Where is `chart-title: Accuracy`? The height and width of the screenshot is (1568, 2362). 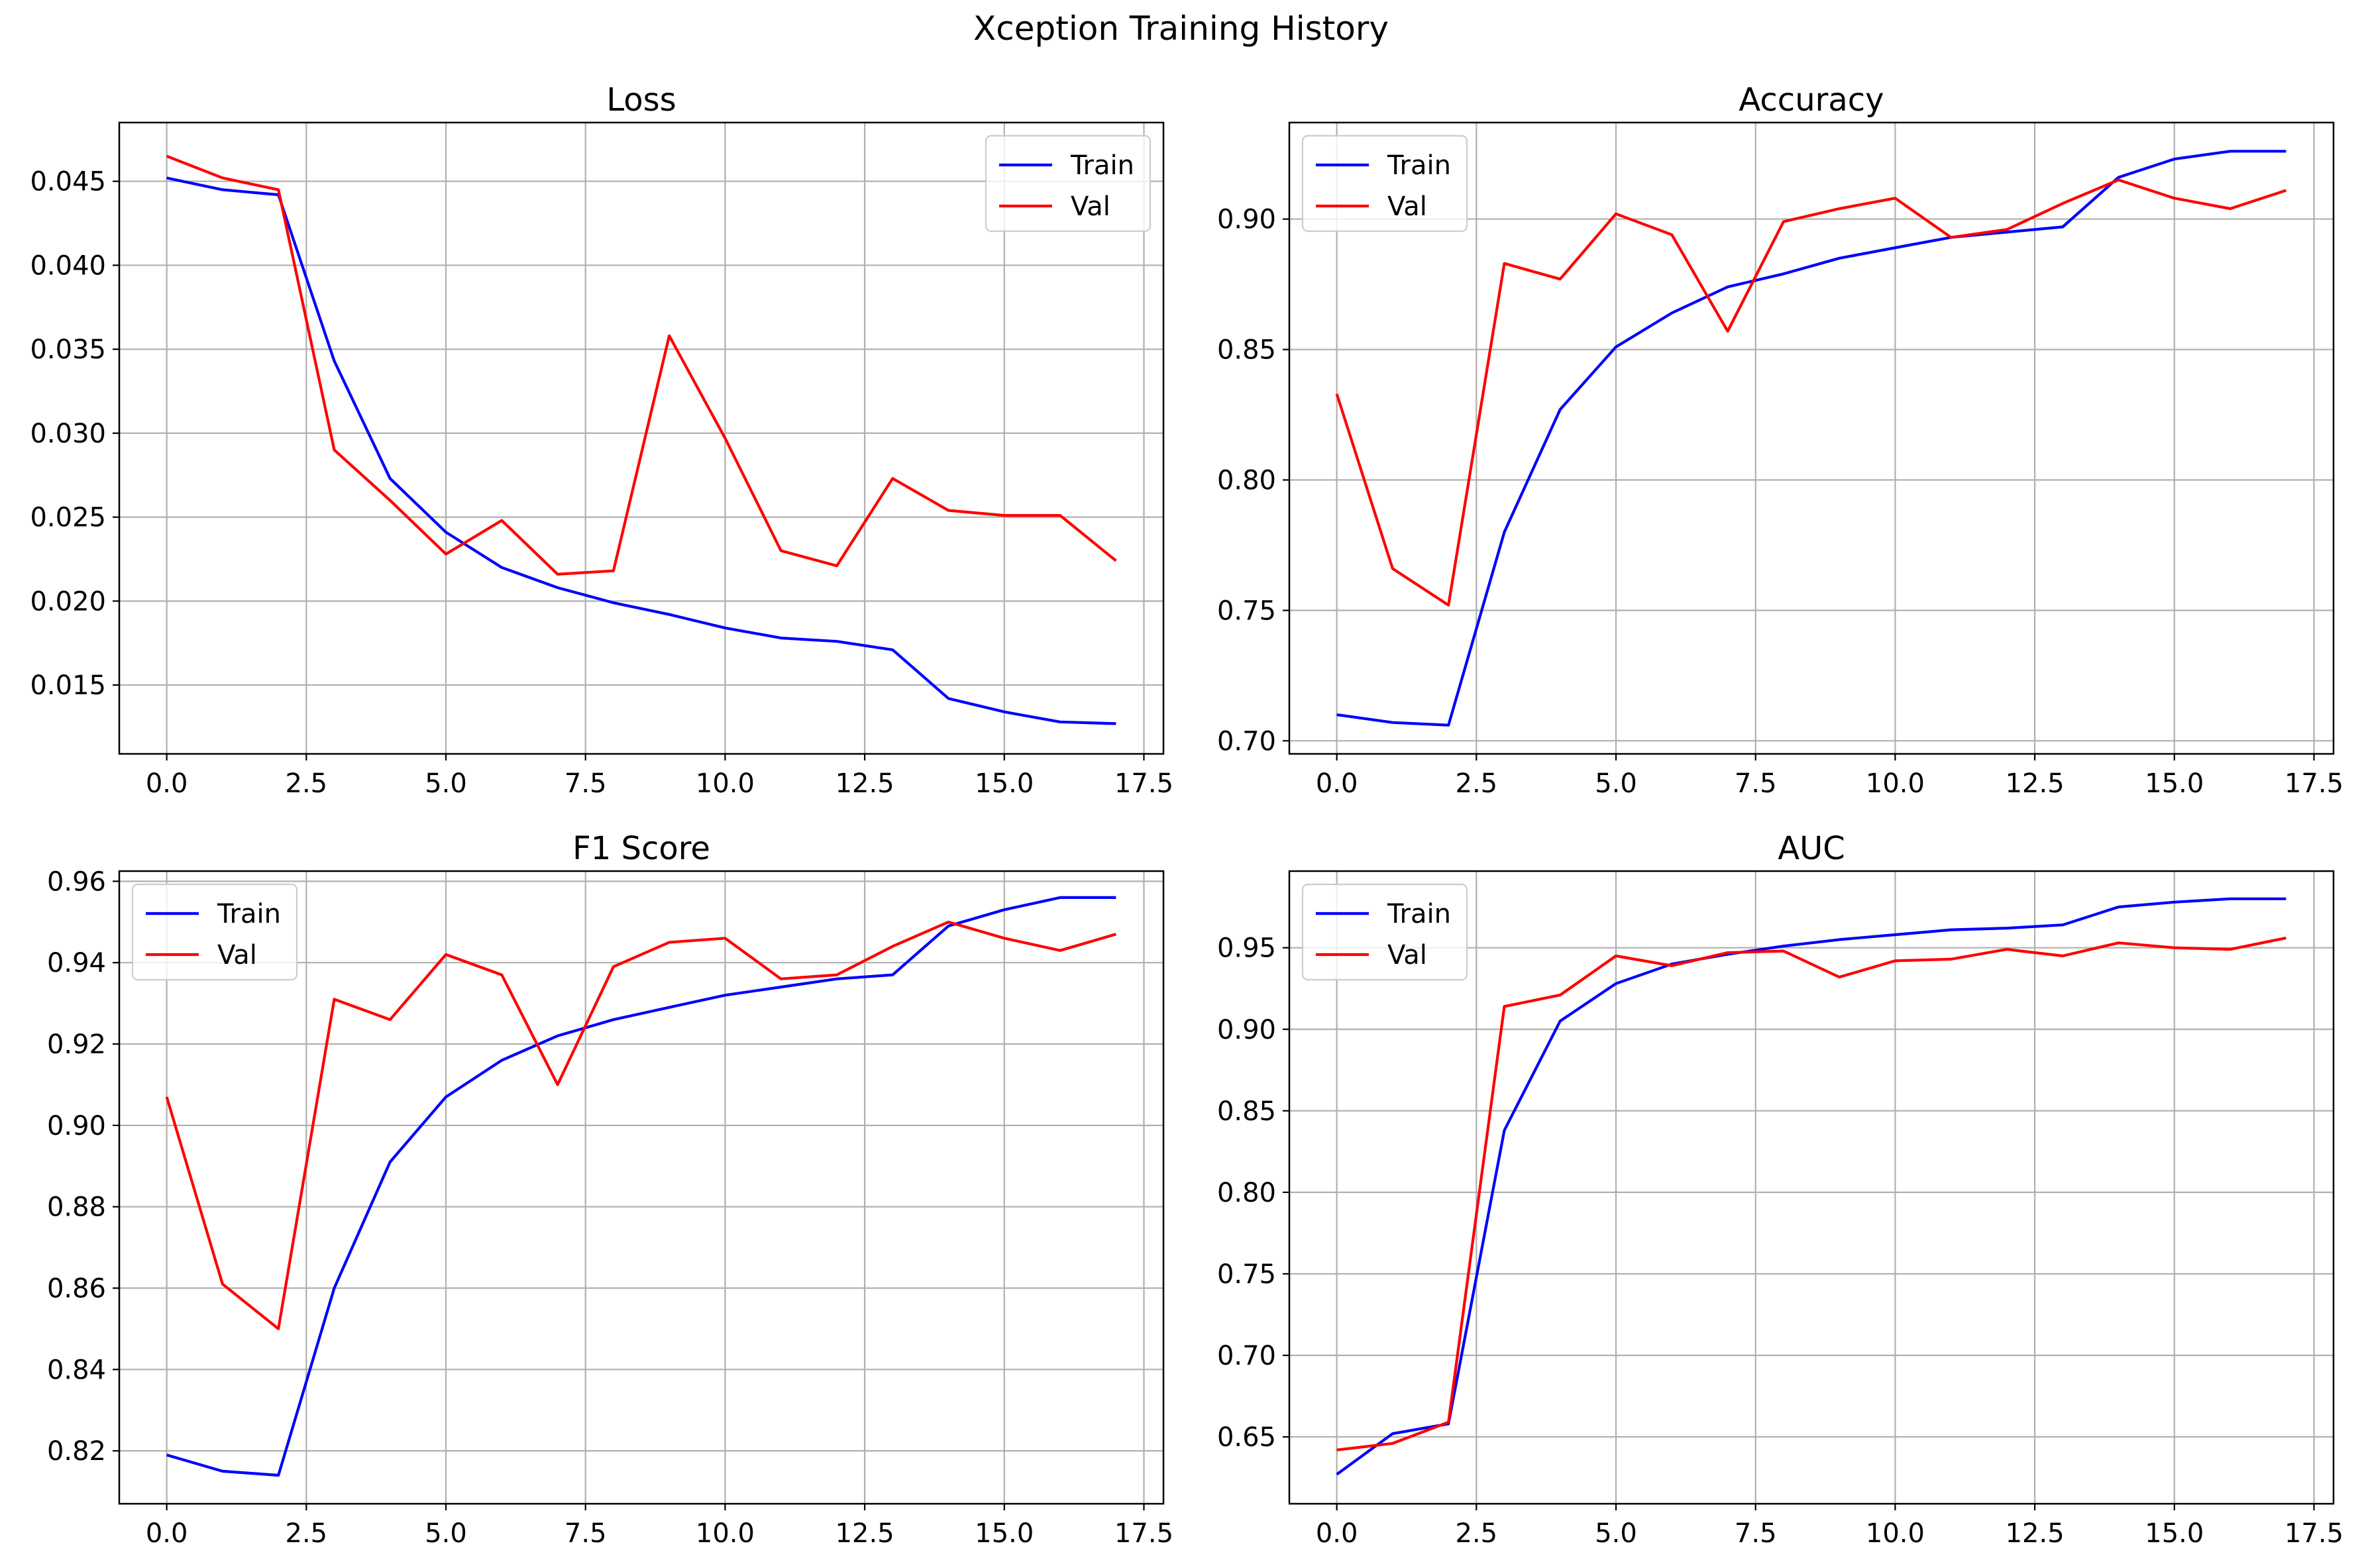 chart-title: Accuracy is located at coordinates (1811, 100).